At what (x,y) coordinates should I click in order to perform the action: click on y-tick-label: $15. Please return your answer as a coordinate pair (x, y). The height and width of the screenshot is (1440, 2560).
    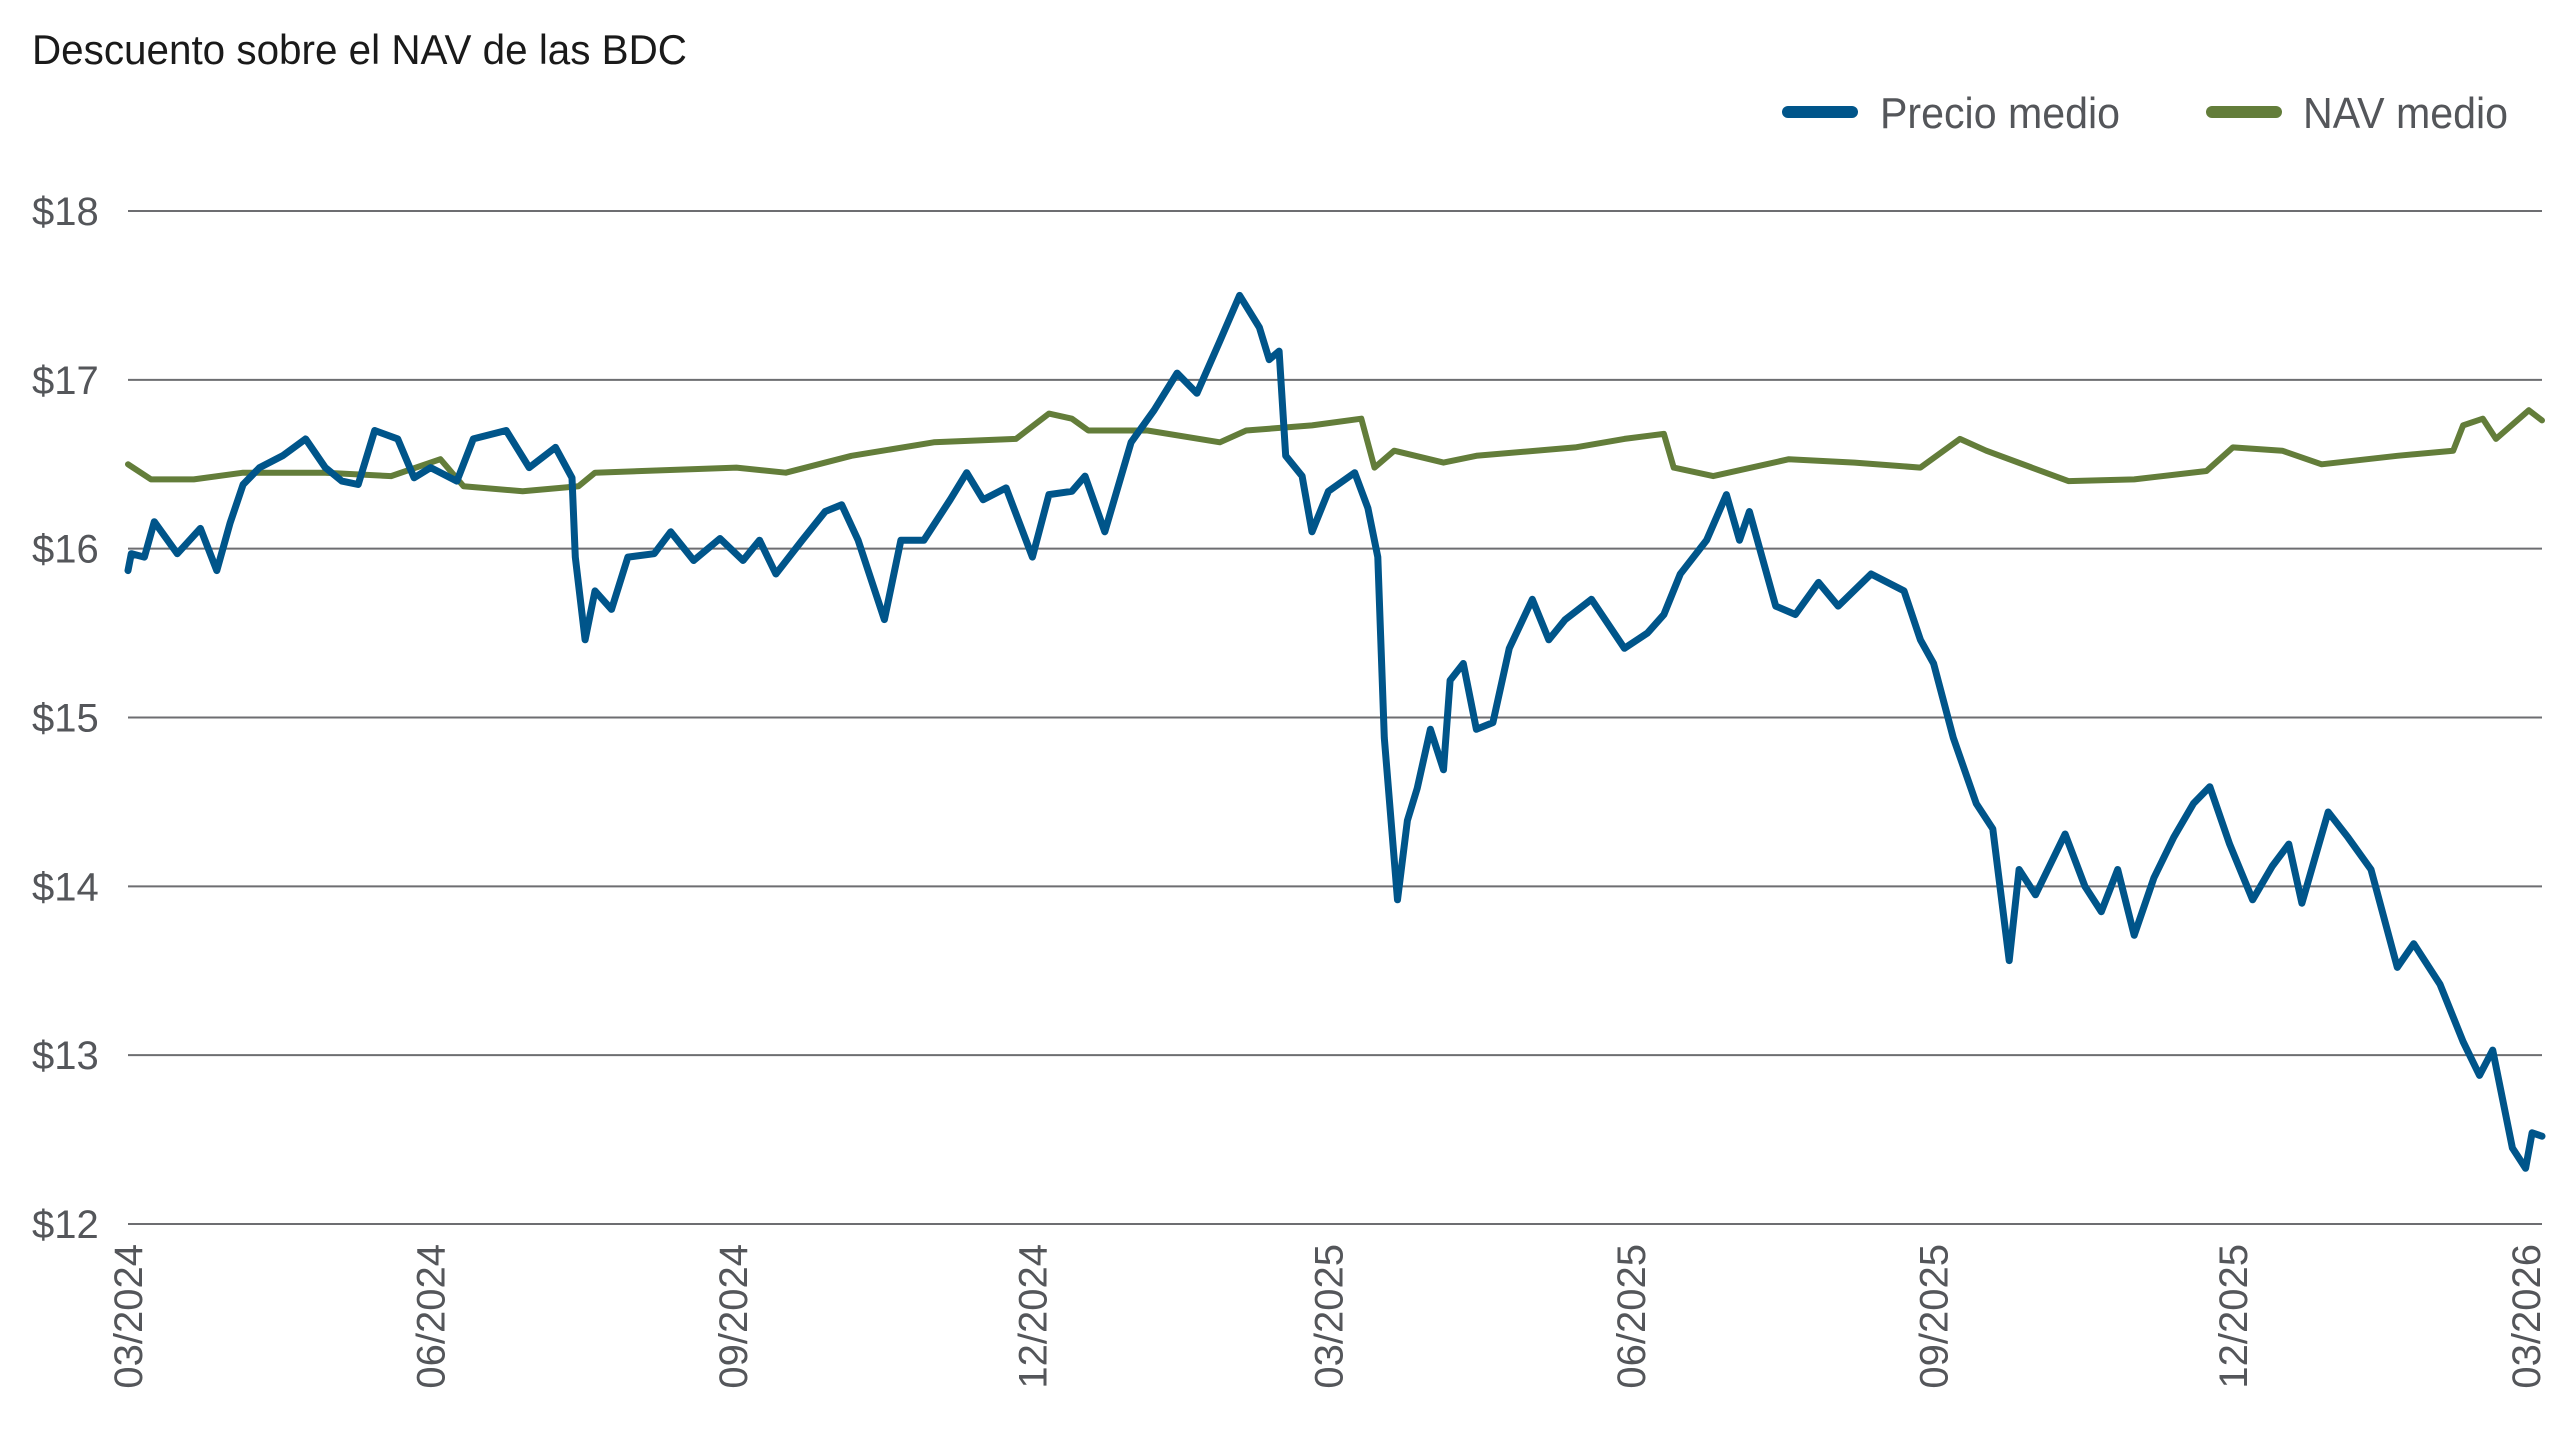
    Looking at the image, I should click on (65, 719).